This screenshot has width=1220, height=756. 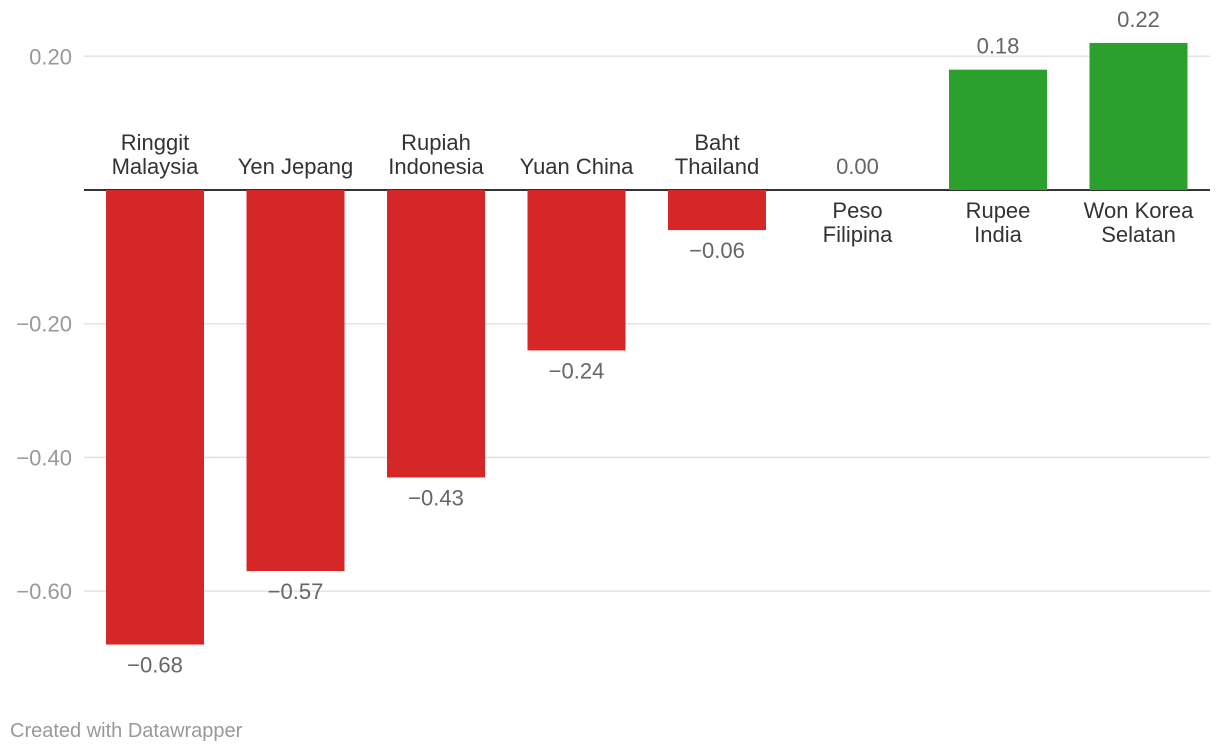 I want to click on y-axis: 0.20 −0.20 −0.40 −0.60, so click(x=44, y=324).